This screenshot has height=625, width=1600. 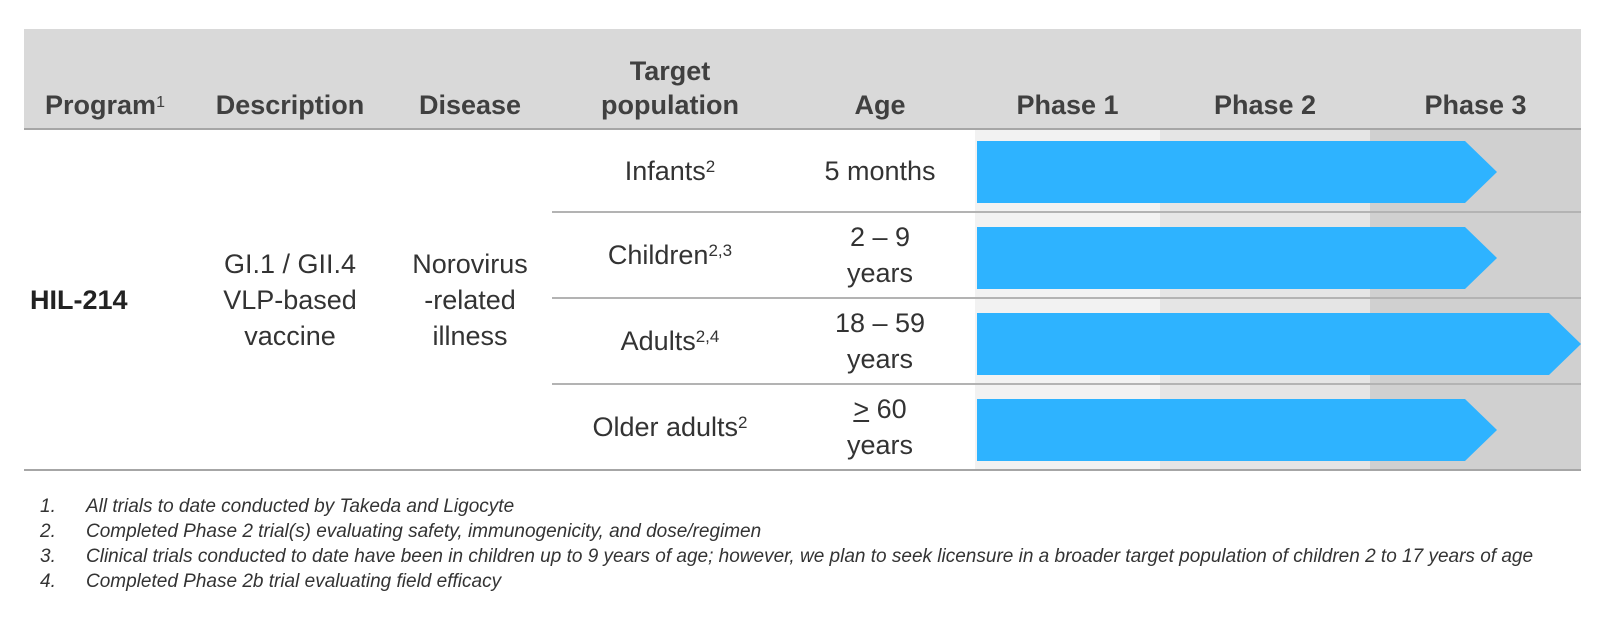 I want to click on table-bottom-divider, so click(x=802, y=470).